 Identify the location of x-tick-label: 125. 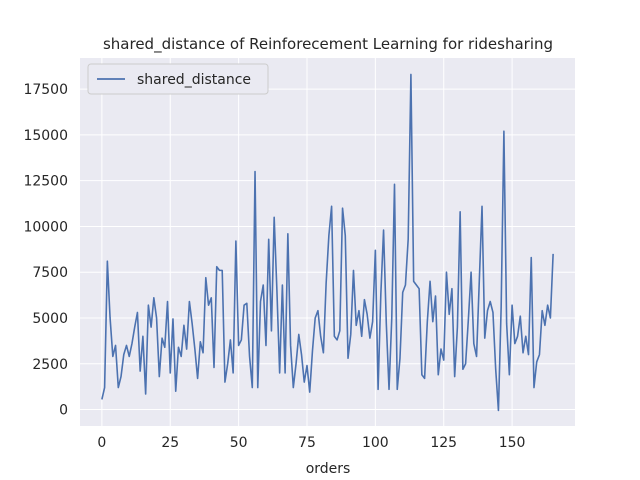
(443, 443).